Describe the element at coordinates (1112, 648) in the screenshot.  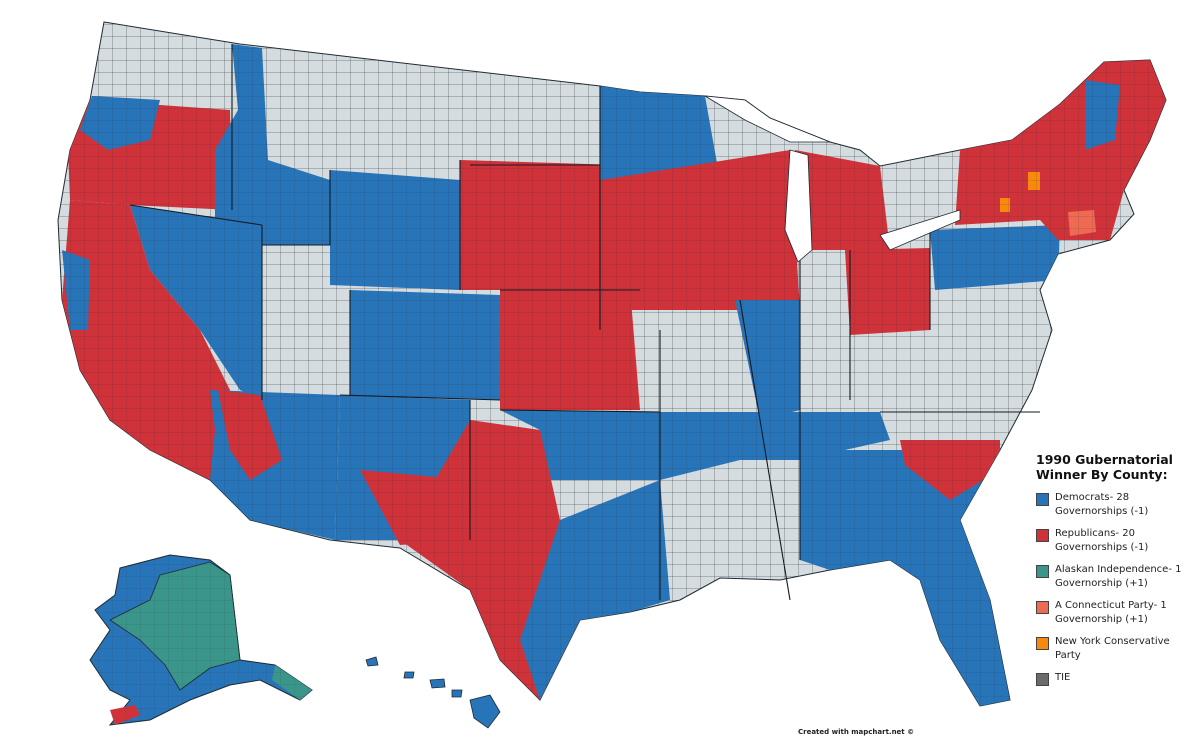
I see `legend-label-ny-conservative: New York Conservative Party` at that location.